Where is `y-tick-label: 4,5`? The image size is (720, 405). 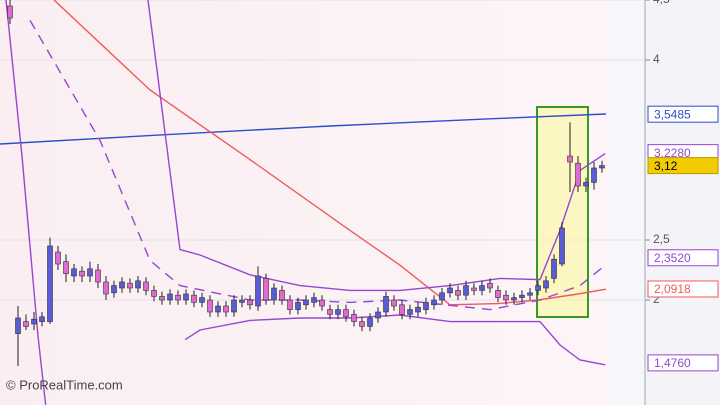
y-tick-label: 4,5 is located at coordinates (661, 3).